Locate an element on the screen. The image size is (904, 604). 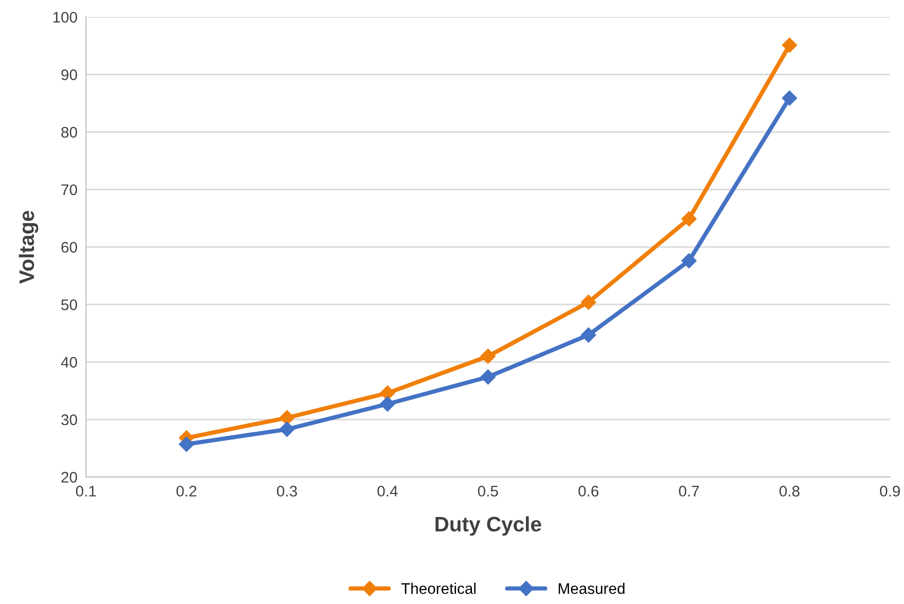
x-tick-label: 0.2 is located at coordinates (186, 491).